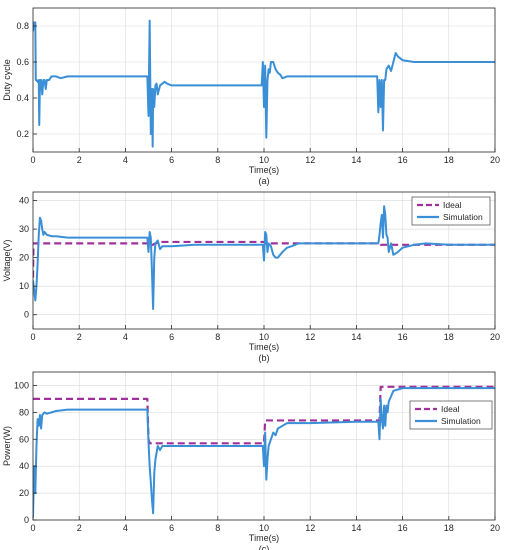 The height and width of the screenshot is (550, 505). I want to click on panel-c-xlabel: Time(s), so click(264, 538).